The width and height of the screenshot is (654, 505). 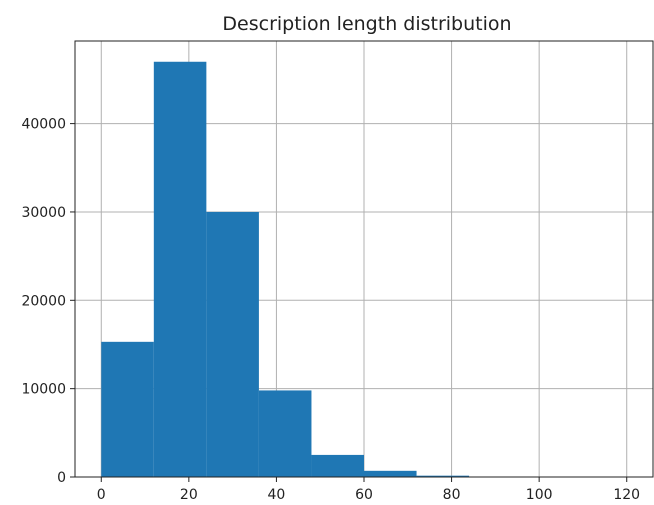 What do you see at coordinates (539, 495) in the screenshot?
I see `x-tick-label: 100` at bounding box center [539, 495].